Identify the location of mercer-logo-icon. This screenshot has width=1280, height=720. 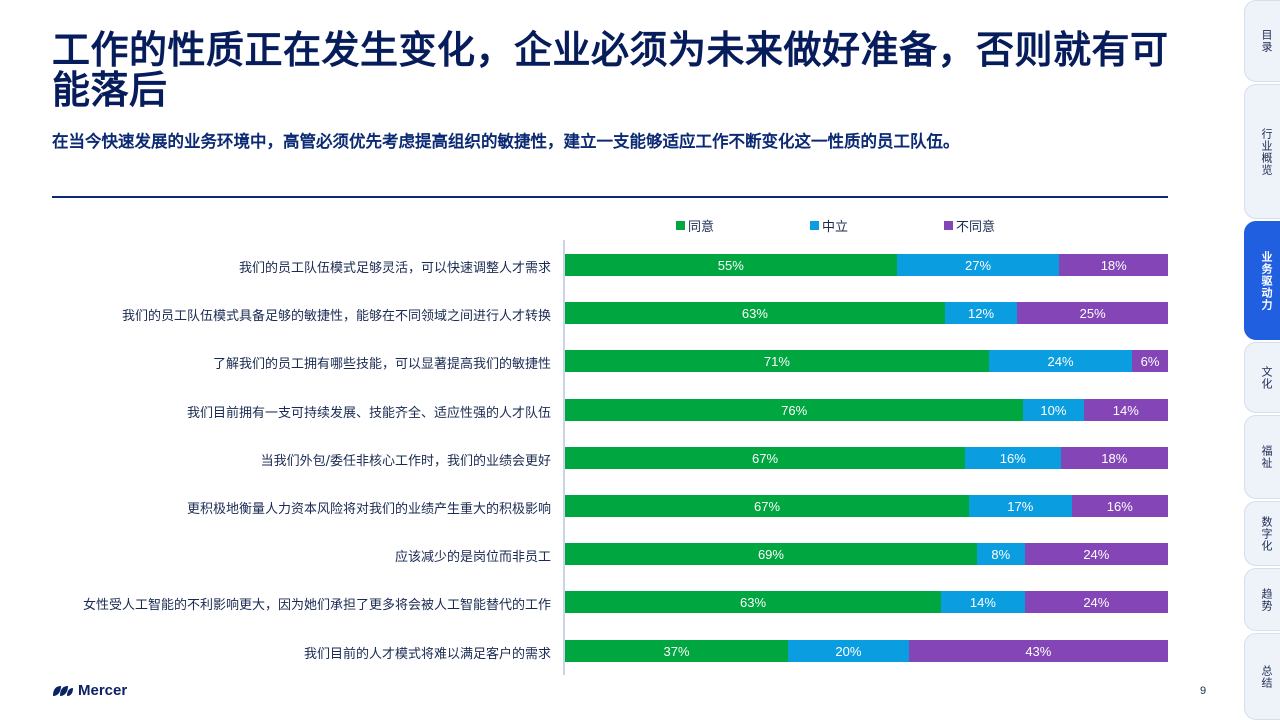
(63, 690).